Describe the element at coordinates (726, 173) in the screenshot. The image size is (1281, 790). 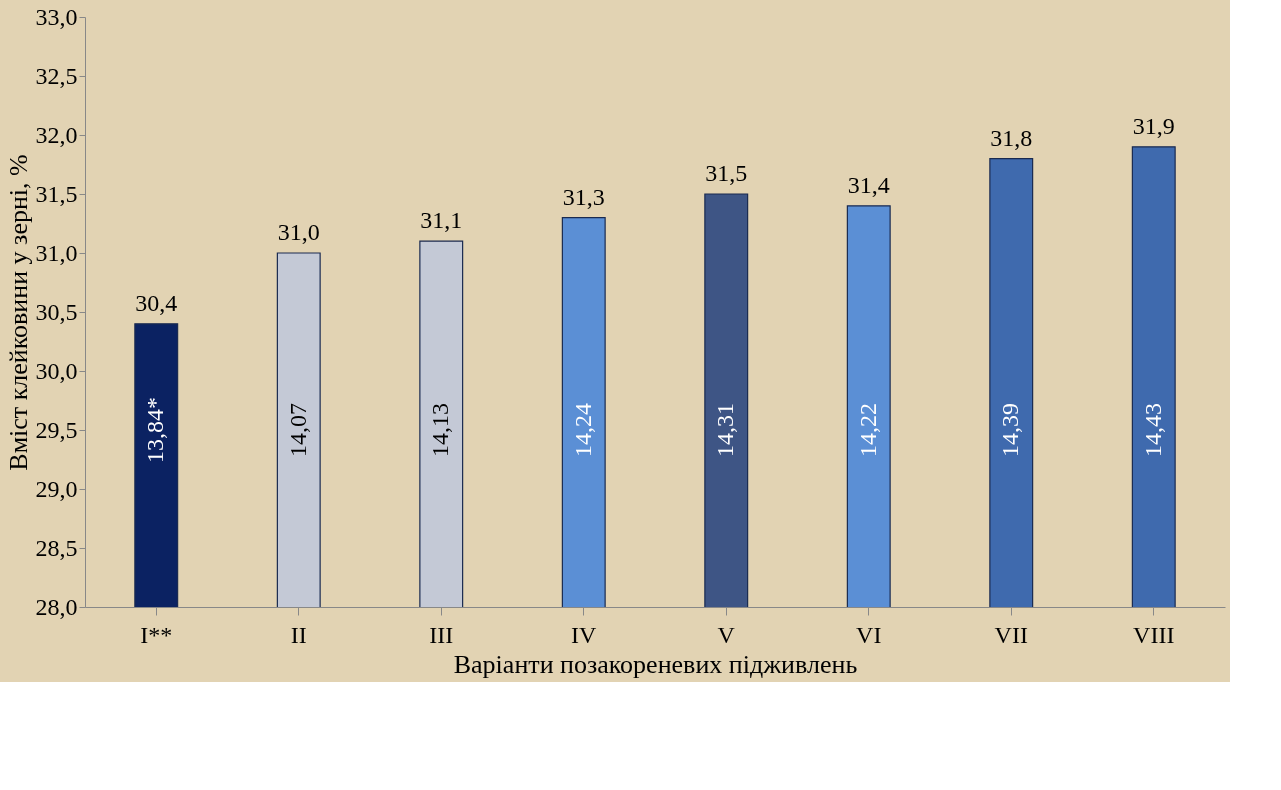
I see `data-label: 31,5` at that location.